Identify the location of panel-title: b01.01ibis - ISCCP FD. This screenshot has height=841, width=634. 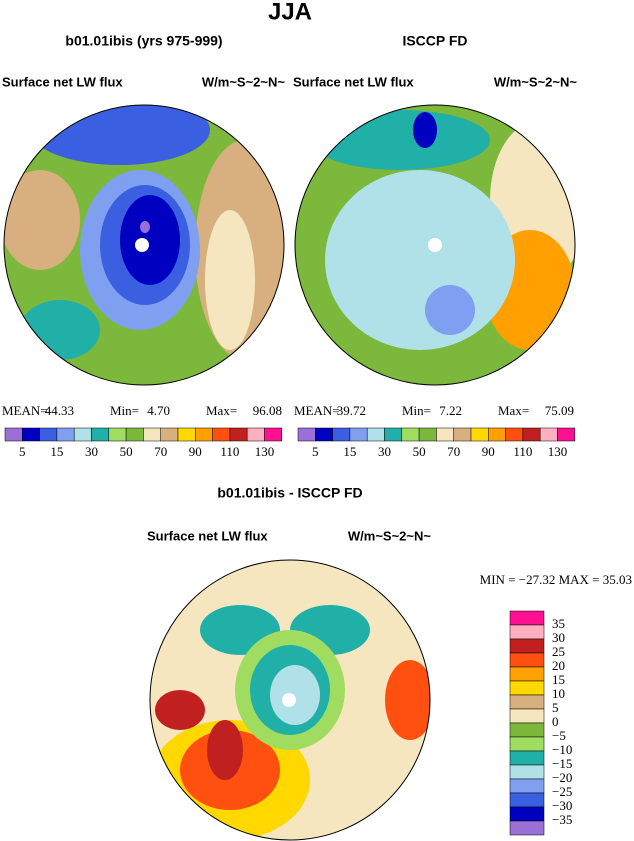
(289, 493).